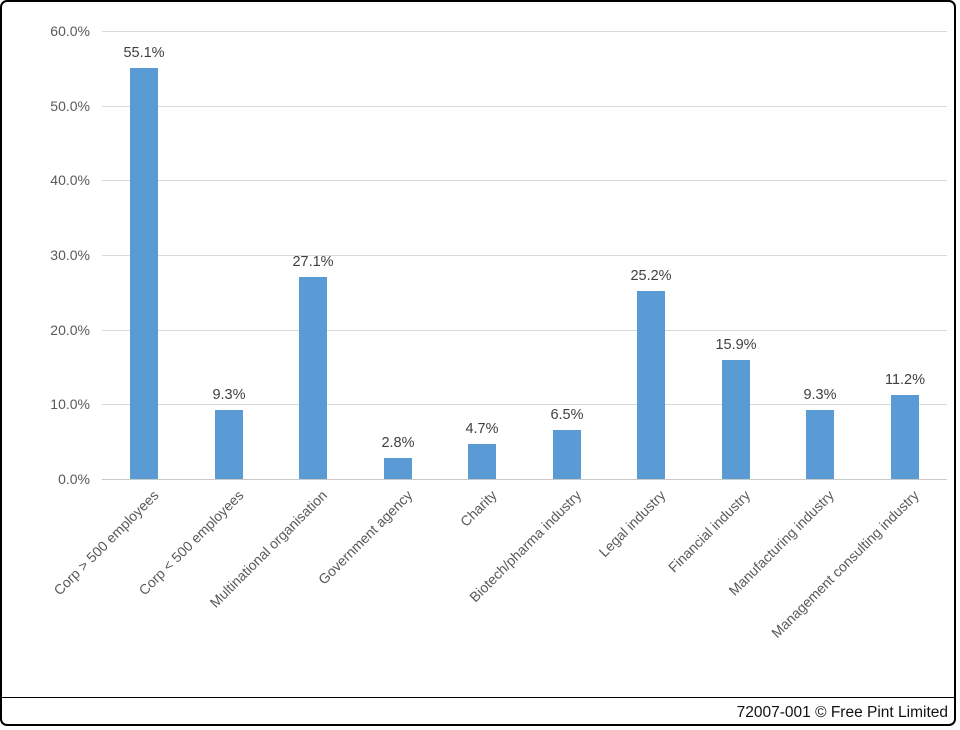 Image resolution: width=960 pixels, height=730 pixels. Describe the element at coordinates (632, 523) in the screenshot. I see `x-axis-category-label: Legal industry` at that location.